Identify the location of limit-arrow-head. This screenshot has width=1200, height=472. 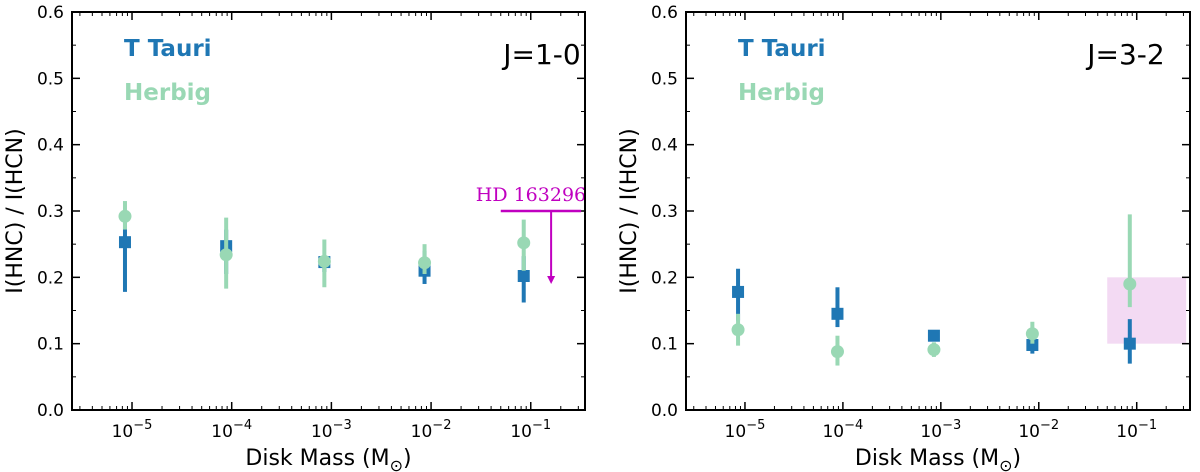
(551, 279).